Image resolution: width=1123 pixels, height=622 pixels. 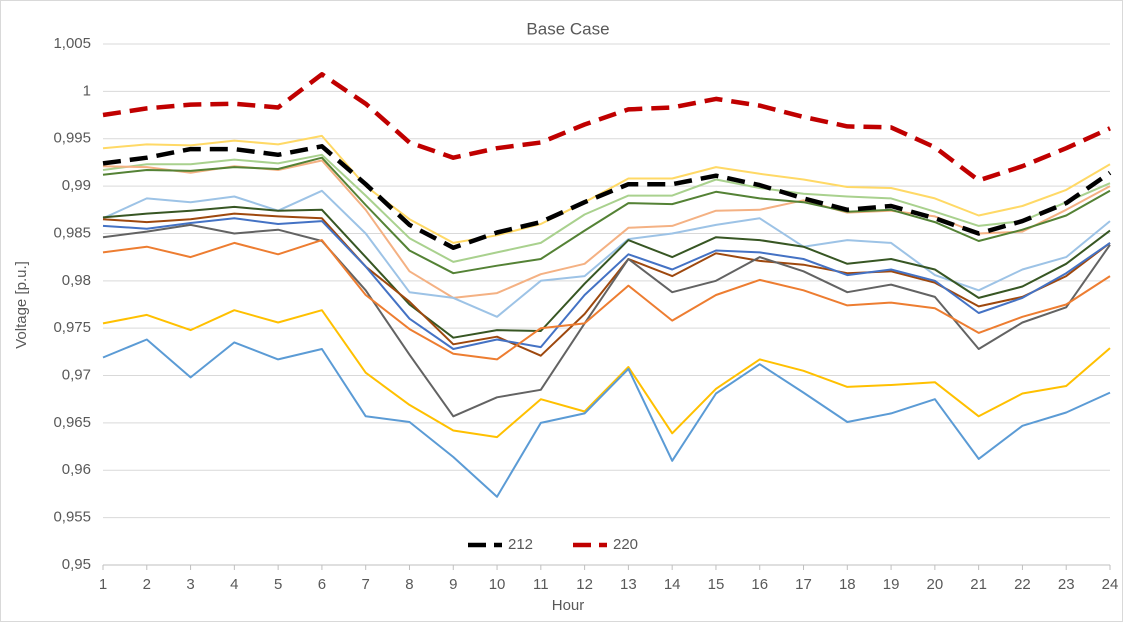 What do you see at coordinates (453, 584) in the screenshot?
I see `x-tick-label: 9` at bounding box center [453, 584].